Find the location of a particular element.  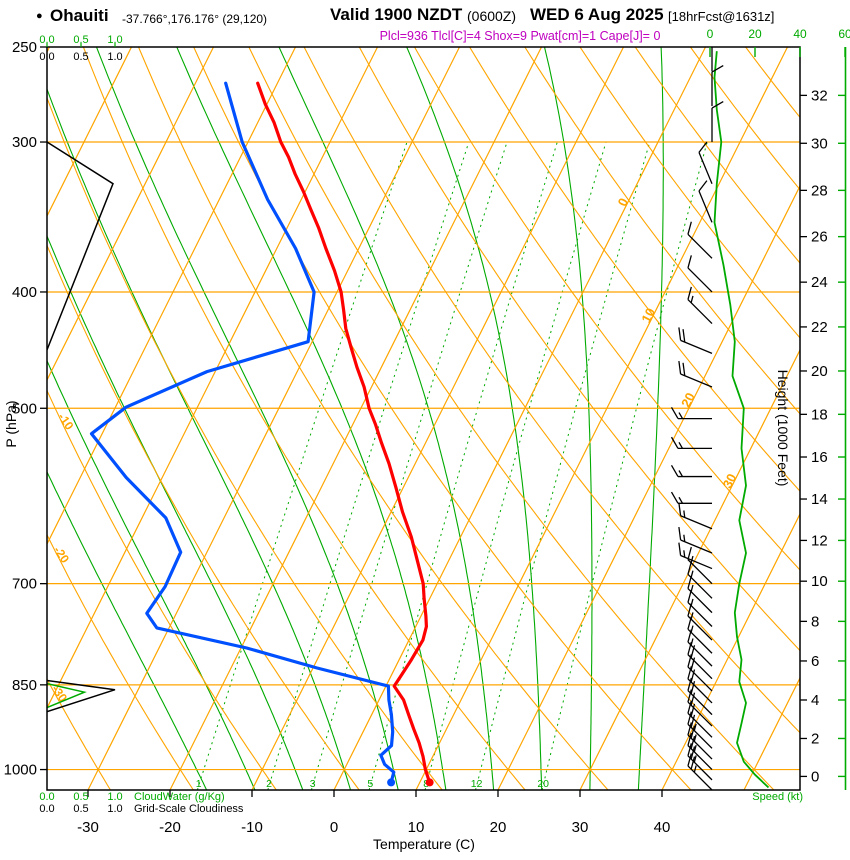

isotherm-label: 10 is located at coordinates (648, 316).